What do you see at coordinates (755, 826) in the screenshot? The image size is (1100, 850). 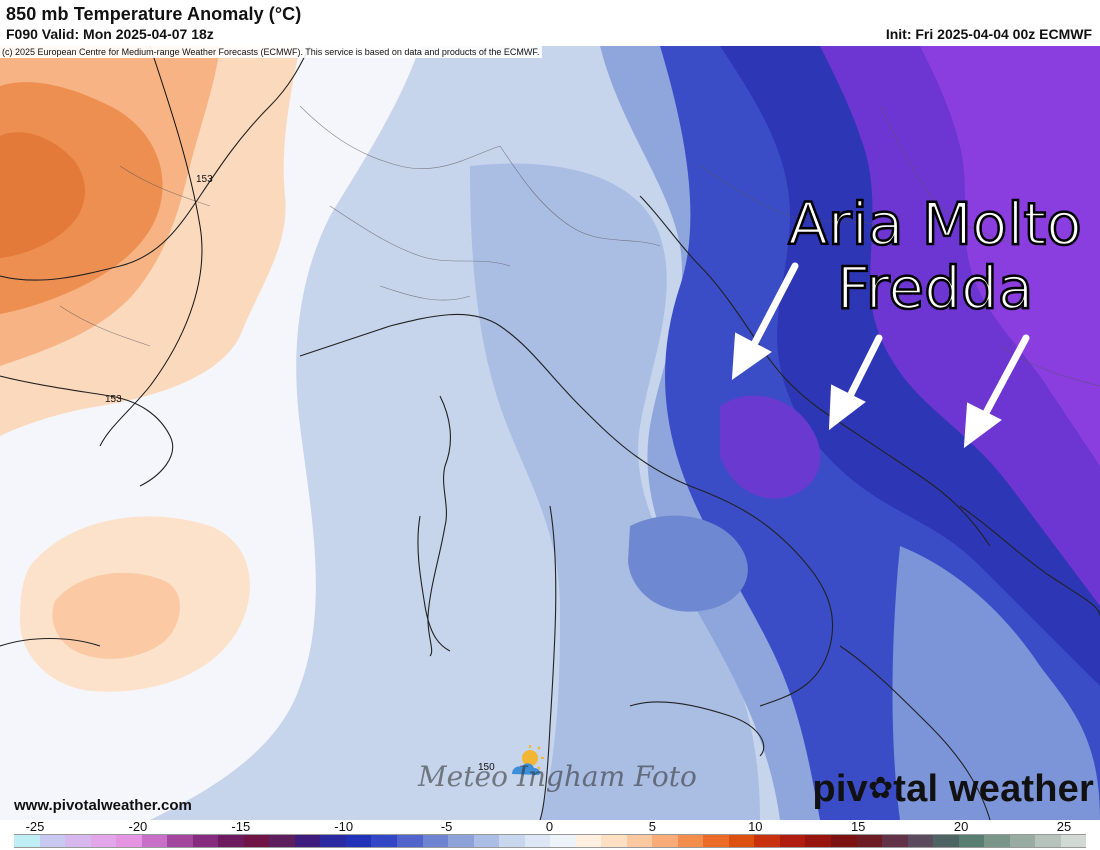 I see `colorbar-tick-label: 10` at bounding box center [755, 826].